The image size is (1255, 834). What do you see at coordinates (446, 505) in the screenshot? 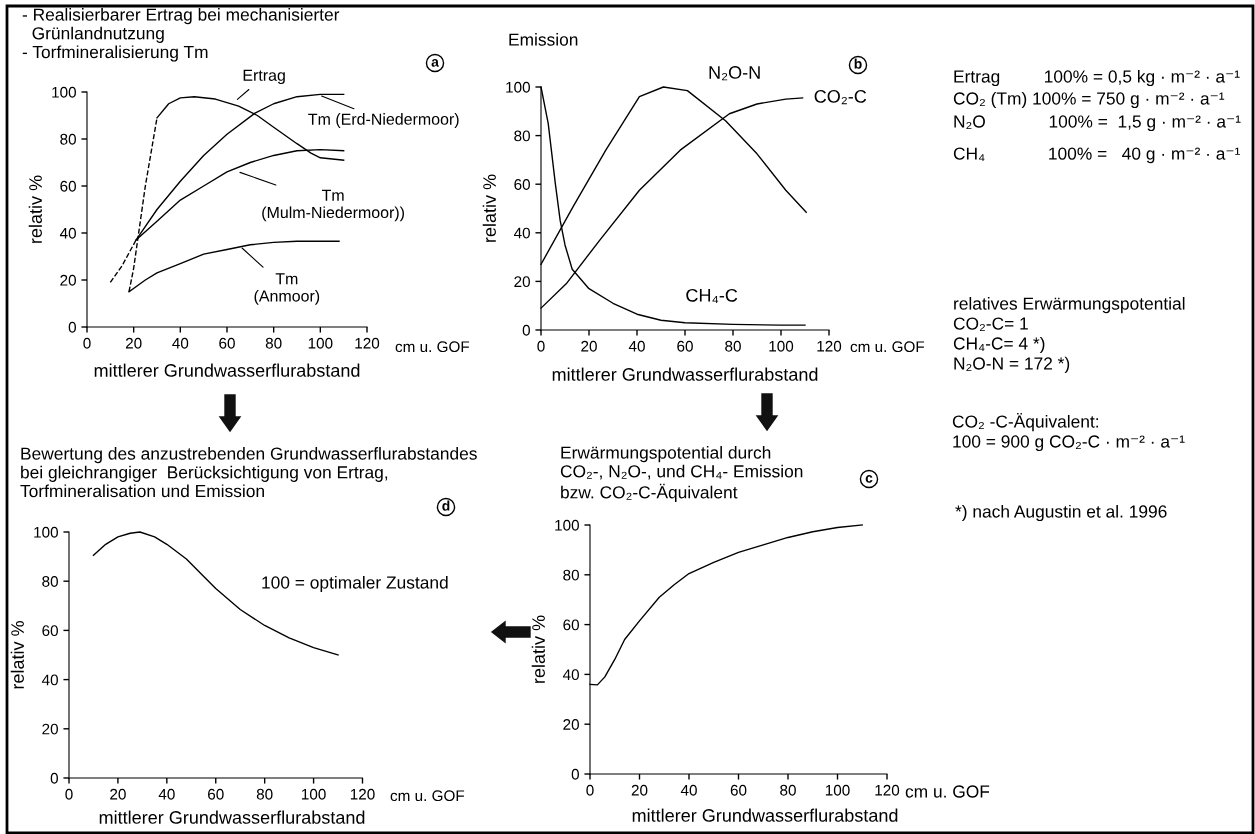
I see `text: d` at bounding box center [446, 505].